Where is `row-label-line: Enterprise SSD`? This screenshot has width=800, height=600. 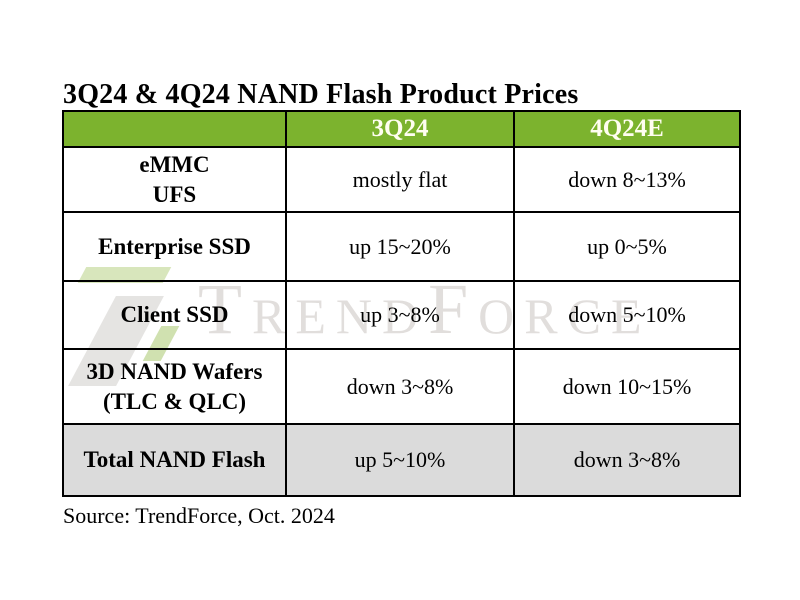 row-label-line: Enterprise SSD is located at coordinates (174, 246).